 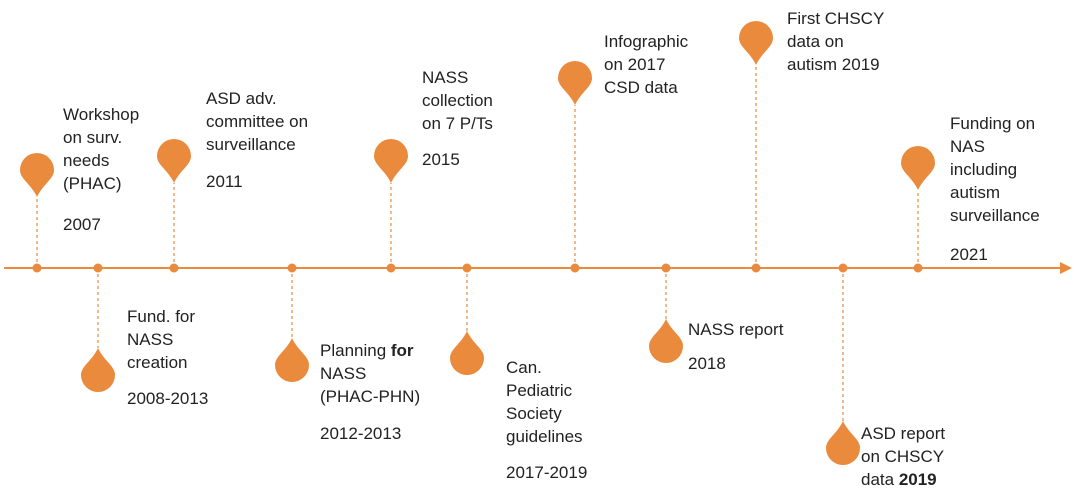 What do you see at coordinates (292, 268) in the screenshot?
I see `axis-dot-planning` at bounding box center [292, 268].